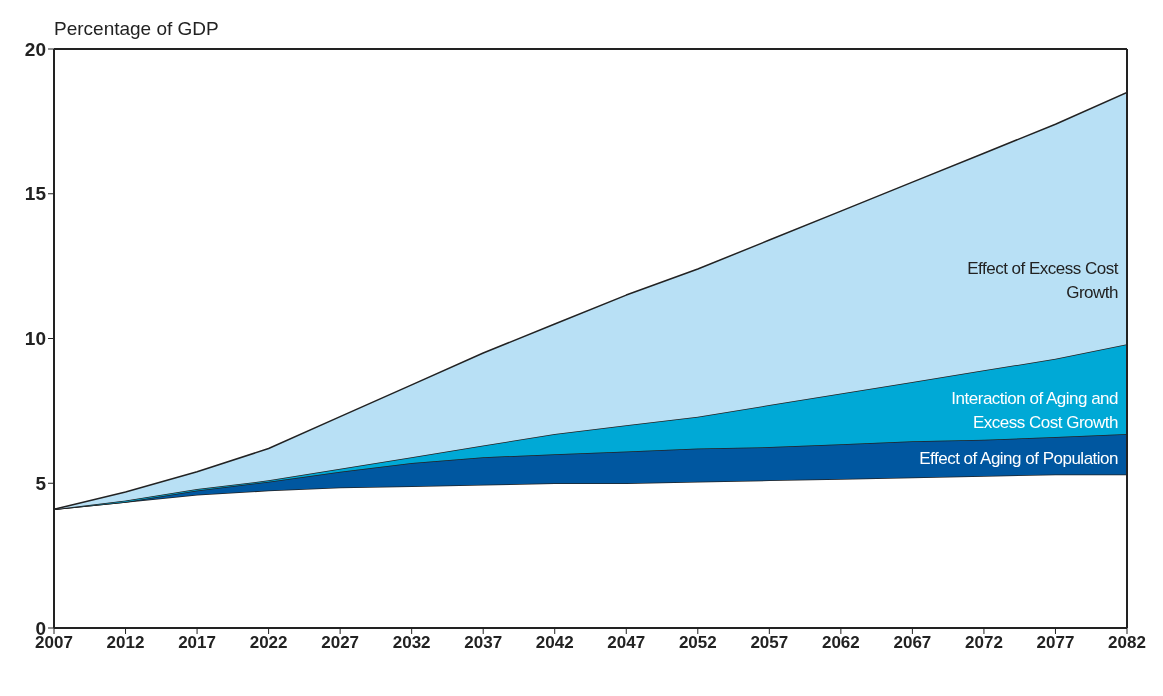 The height and width of the screenshot is (696, 1163). Describe the element at coordinates (197, 643) in the screenshot. I see `x-tick-label: 2017` at that location.